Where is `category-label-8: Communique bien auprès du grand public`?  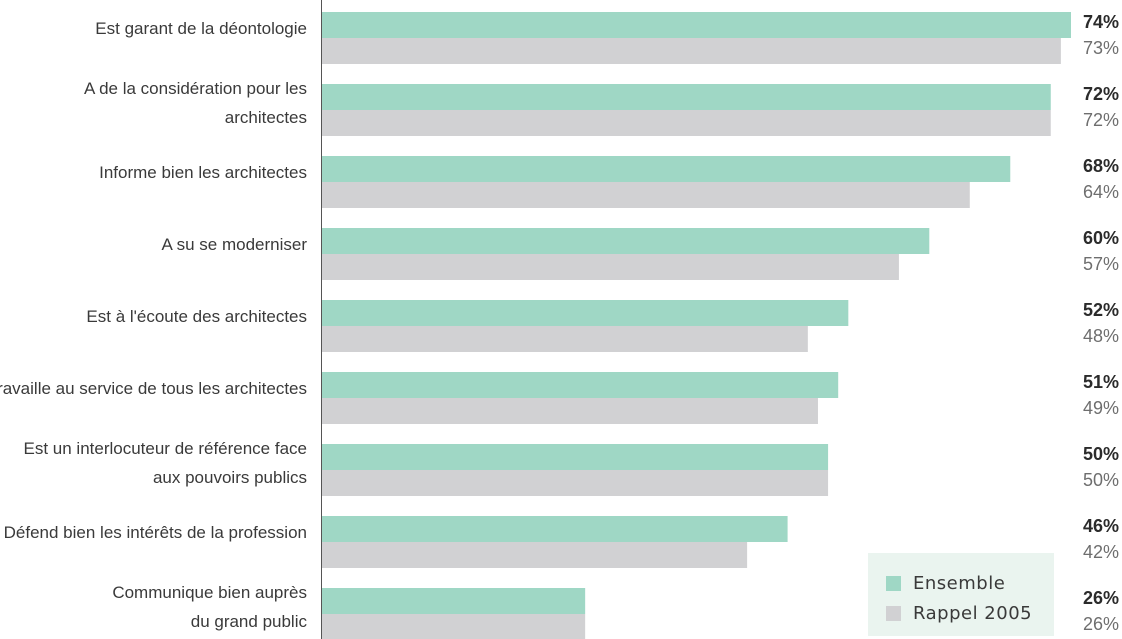 category-label-8: Communique bien auprès du grand public is located at coordinates (209, 607).